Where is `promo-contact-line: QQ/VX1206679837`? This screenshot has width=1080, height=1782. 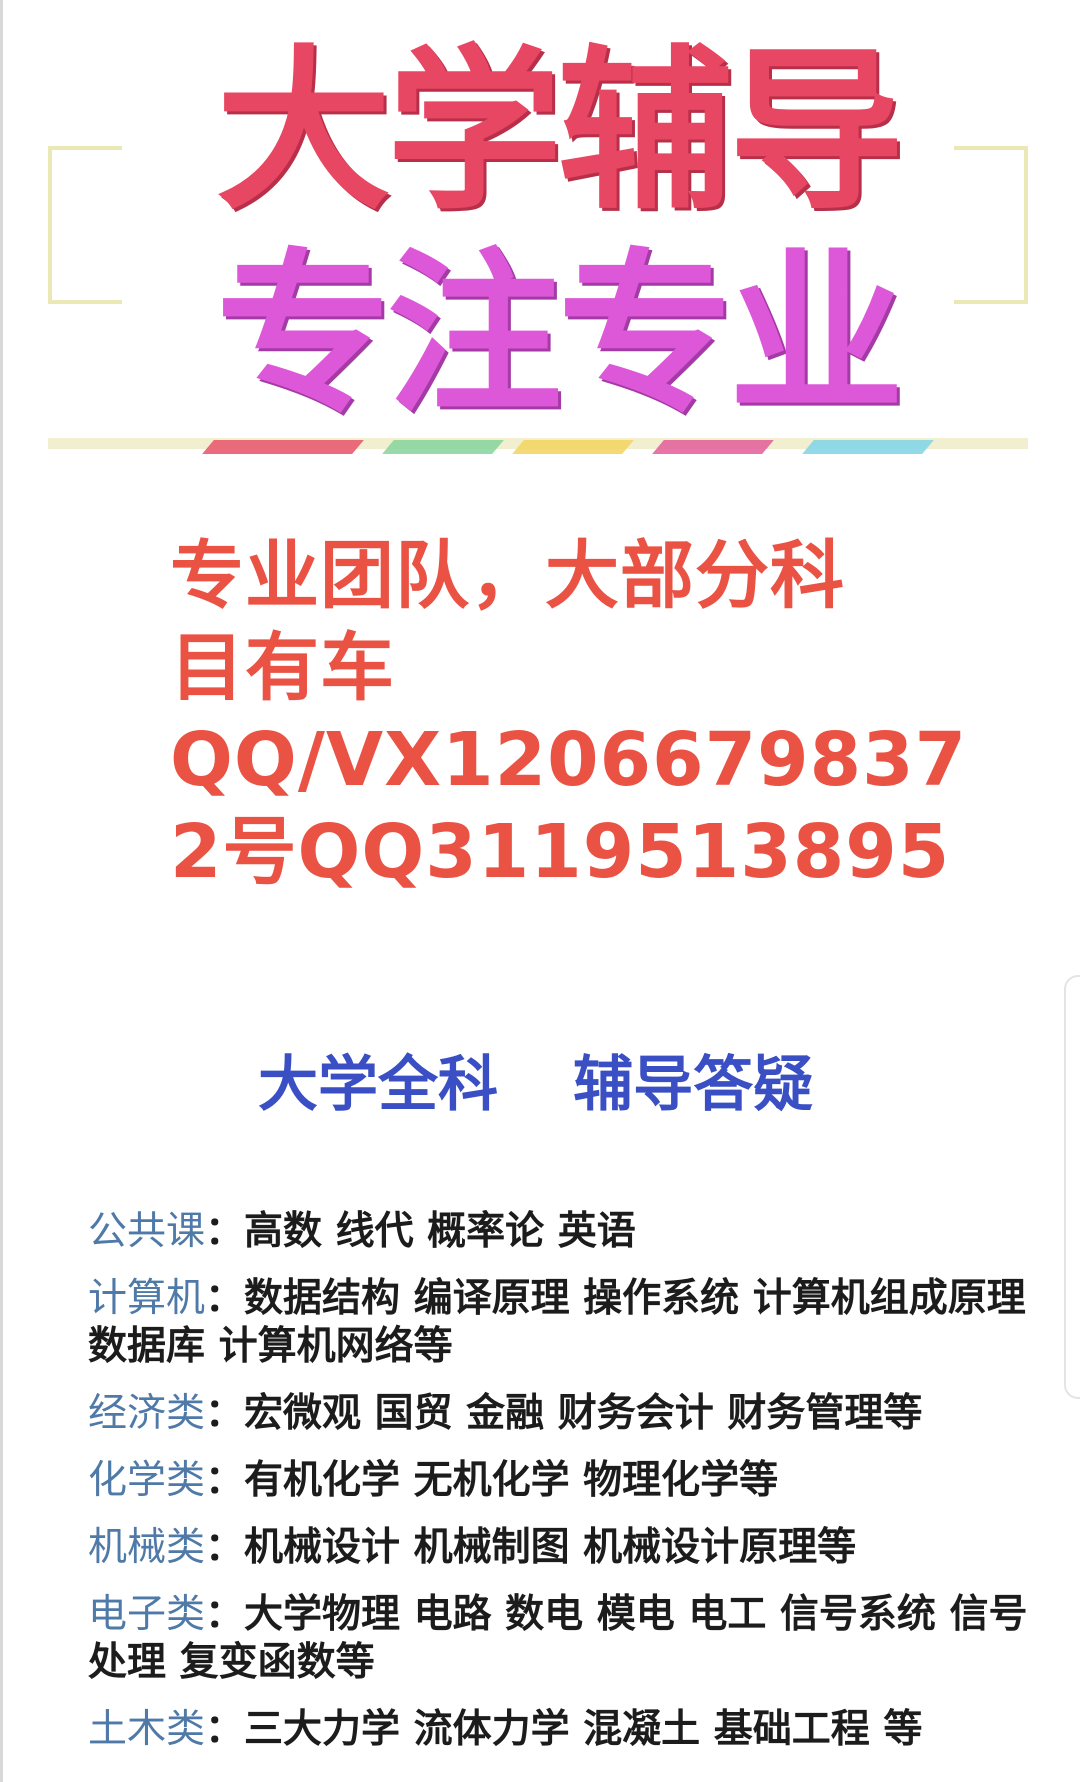
promo-contact-line: QQ/VX1206679837 is located at coordinates (569, 760).